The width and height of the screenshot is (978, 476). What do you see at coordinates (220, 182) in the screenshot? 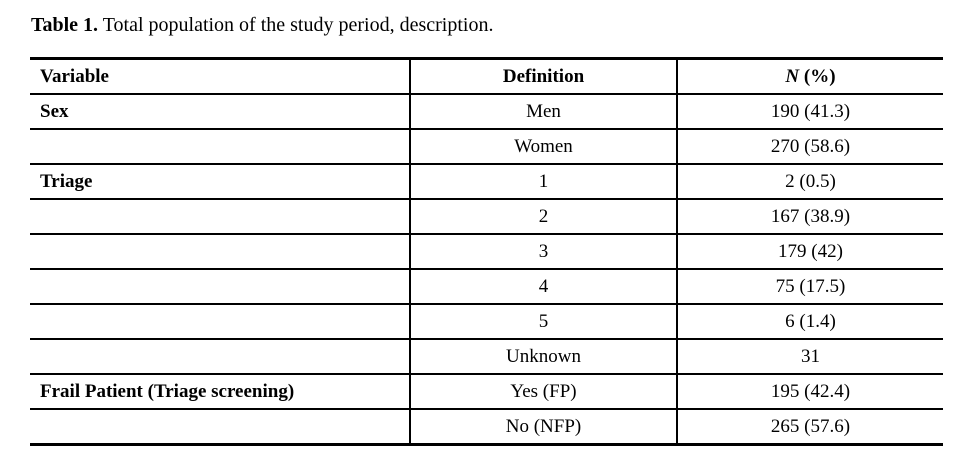
I see `variable-cell: Triage` at bounding box center [220, 182].